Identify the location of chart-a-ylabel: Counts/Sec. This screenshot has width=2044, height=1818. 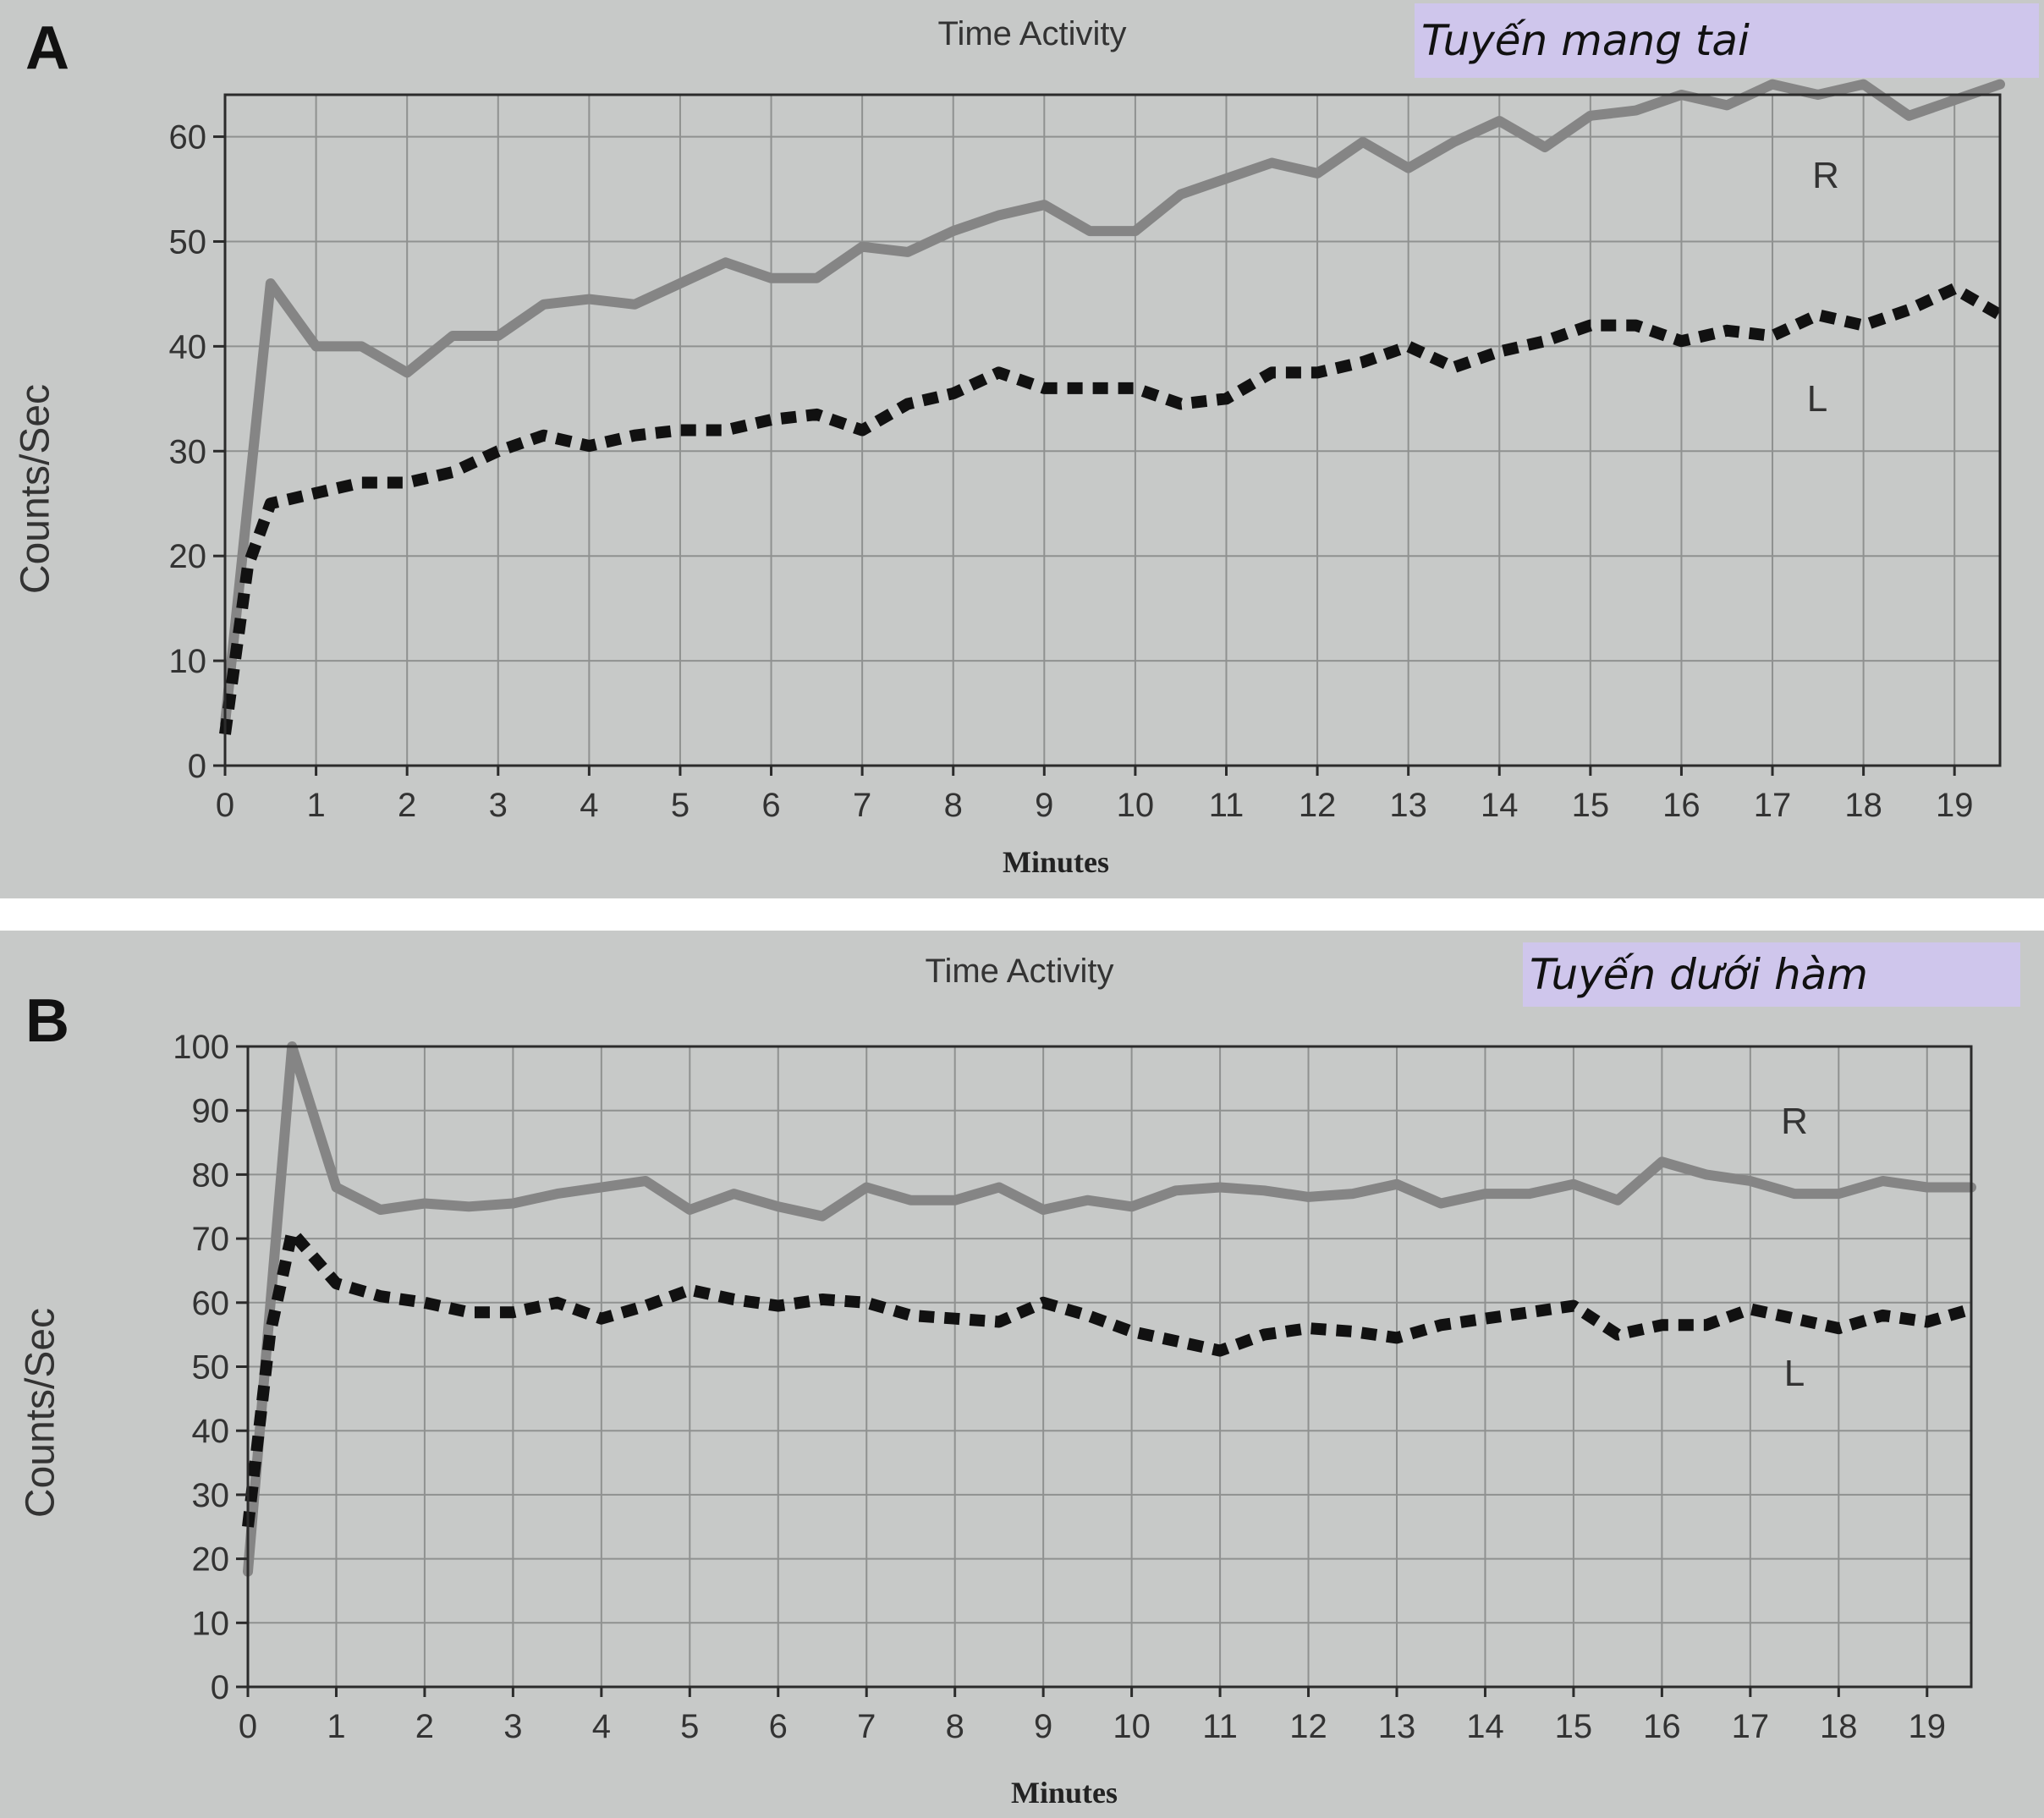
(35, 489).